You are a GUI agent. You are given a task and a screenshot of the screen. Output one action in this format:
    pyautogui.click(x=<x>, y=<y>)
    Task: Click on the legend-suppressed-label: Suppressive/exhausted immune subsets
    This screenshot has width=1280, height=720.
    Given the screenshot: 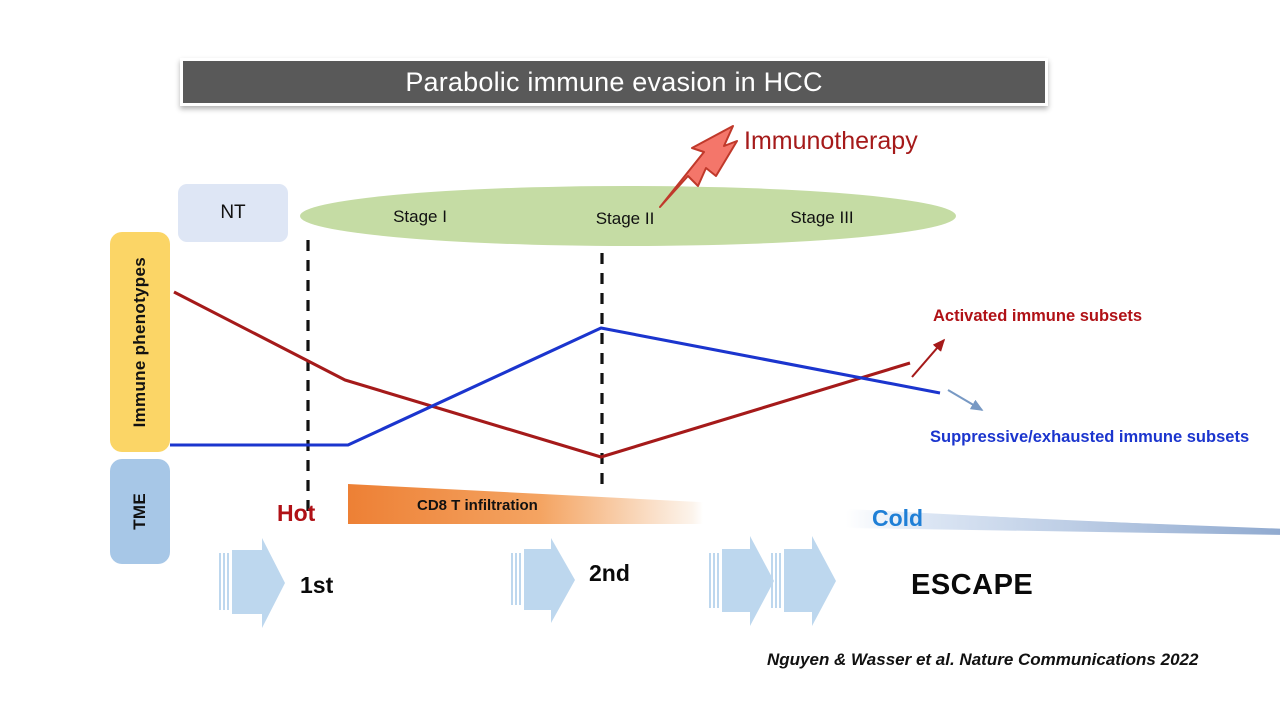 What is the action you would take?
    pyautogui.click(x=1090, y=437)
    